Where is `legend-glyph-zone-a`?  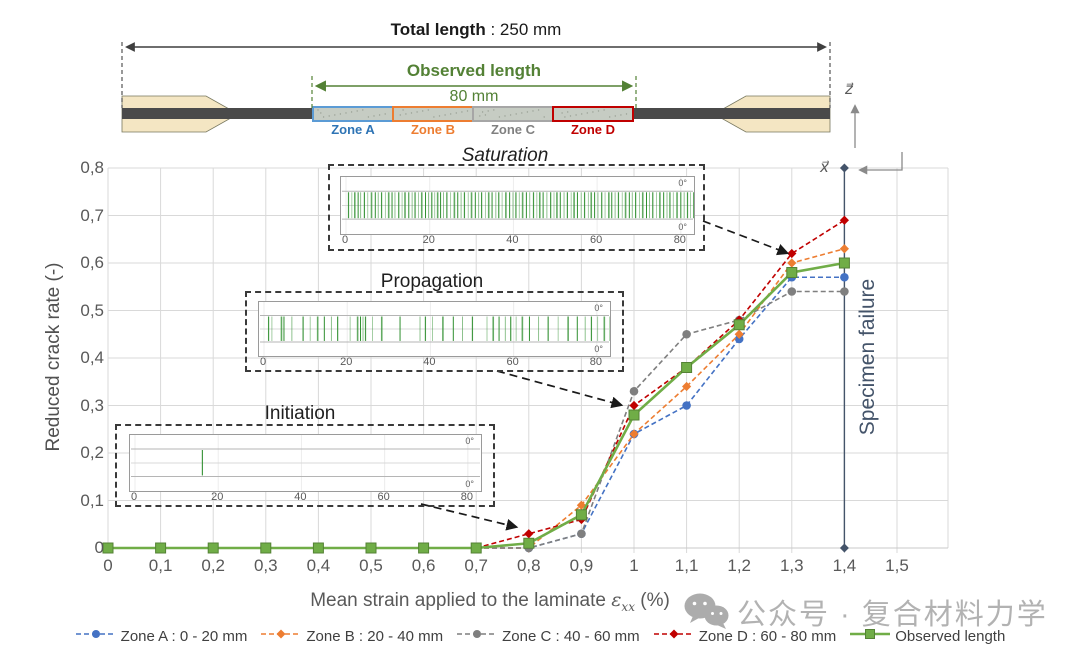
legend-glyph-zone-a is located at coordinates (96, 636).